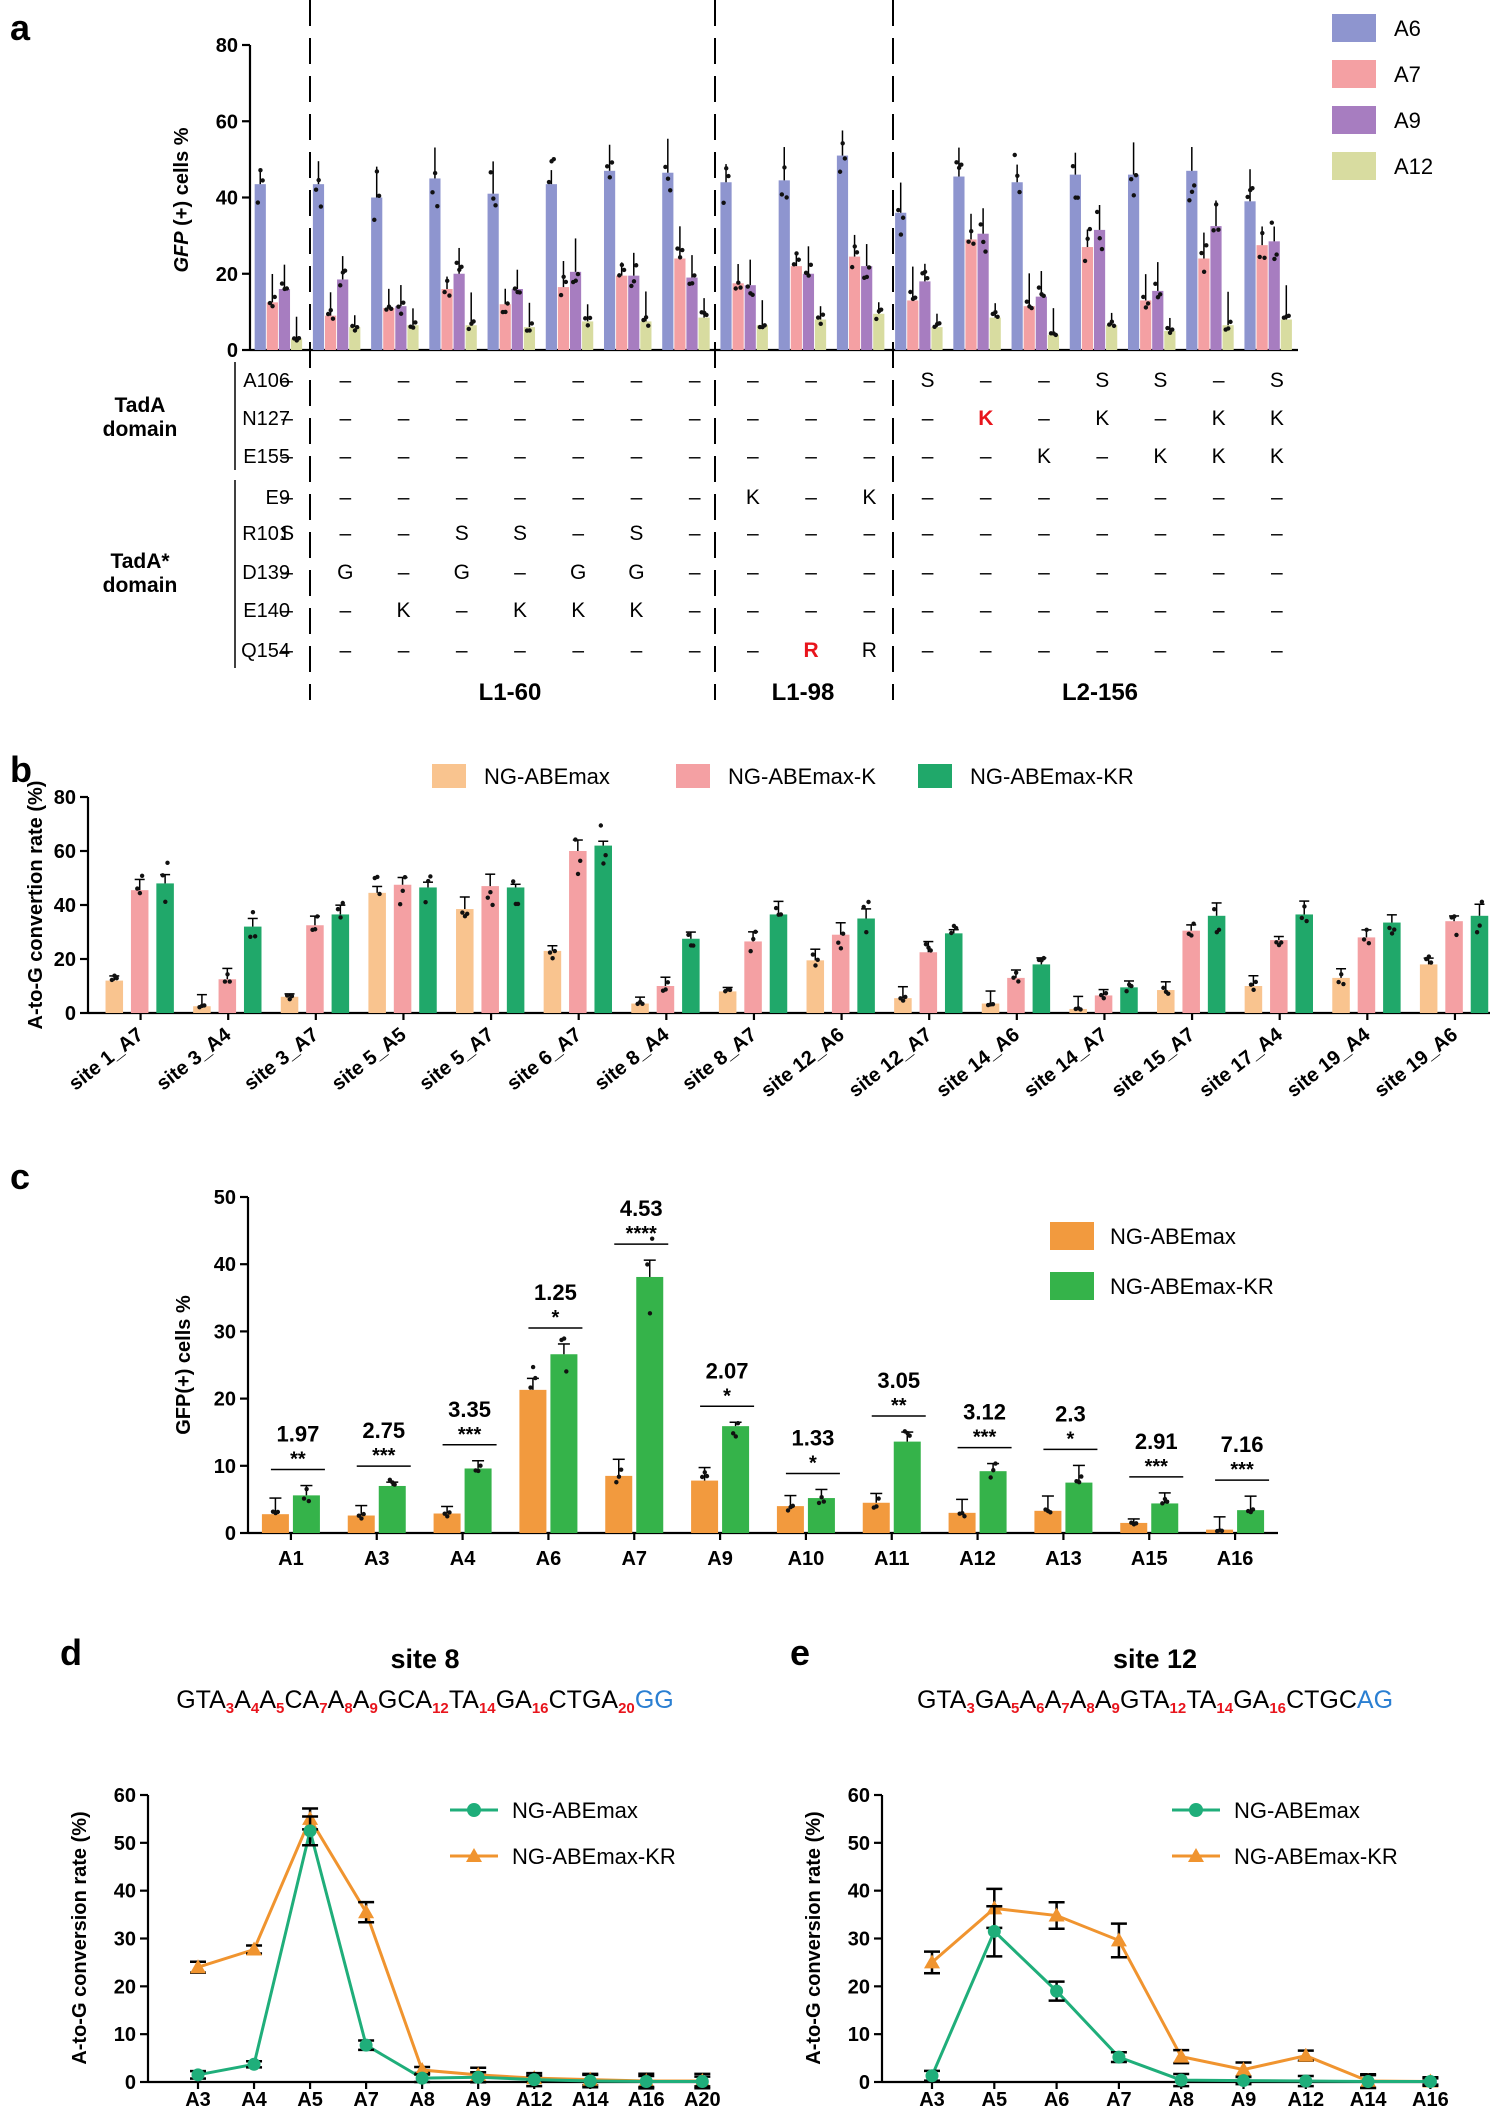 The width and height of the screenshot is (1498, 2106). Describe the element at coordinates (869, 650) in the screenshot. I see `panel-a-mutation-cell: R` at that location.